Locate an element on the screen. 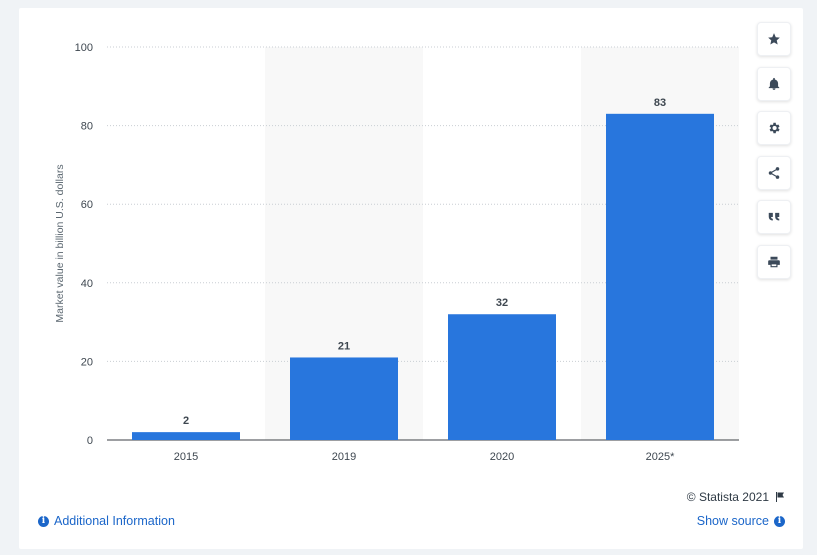  share-icon is located at coordinates (774, 172).